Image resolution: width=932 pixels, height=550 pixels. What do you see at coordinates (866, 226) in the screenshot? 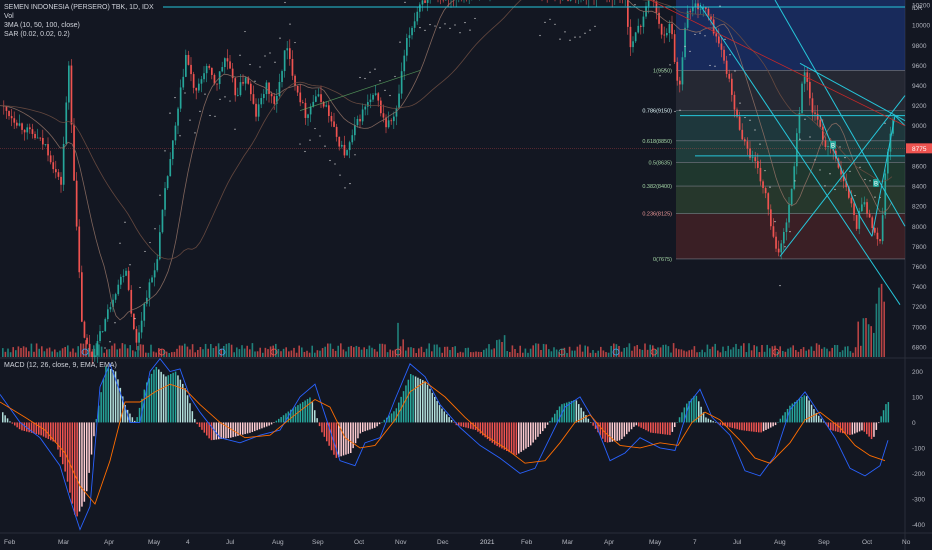
I see `trendline` at bounding box center [866, 226].